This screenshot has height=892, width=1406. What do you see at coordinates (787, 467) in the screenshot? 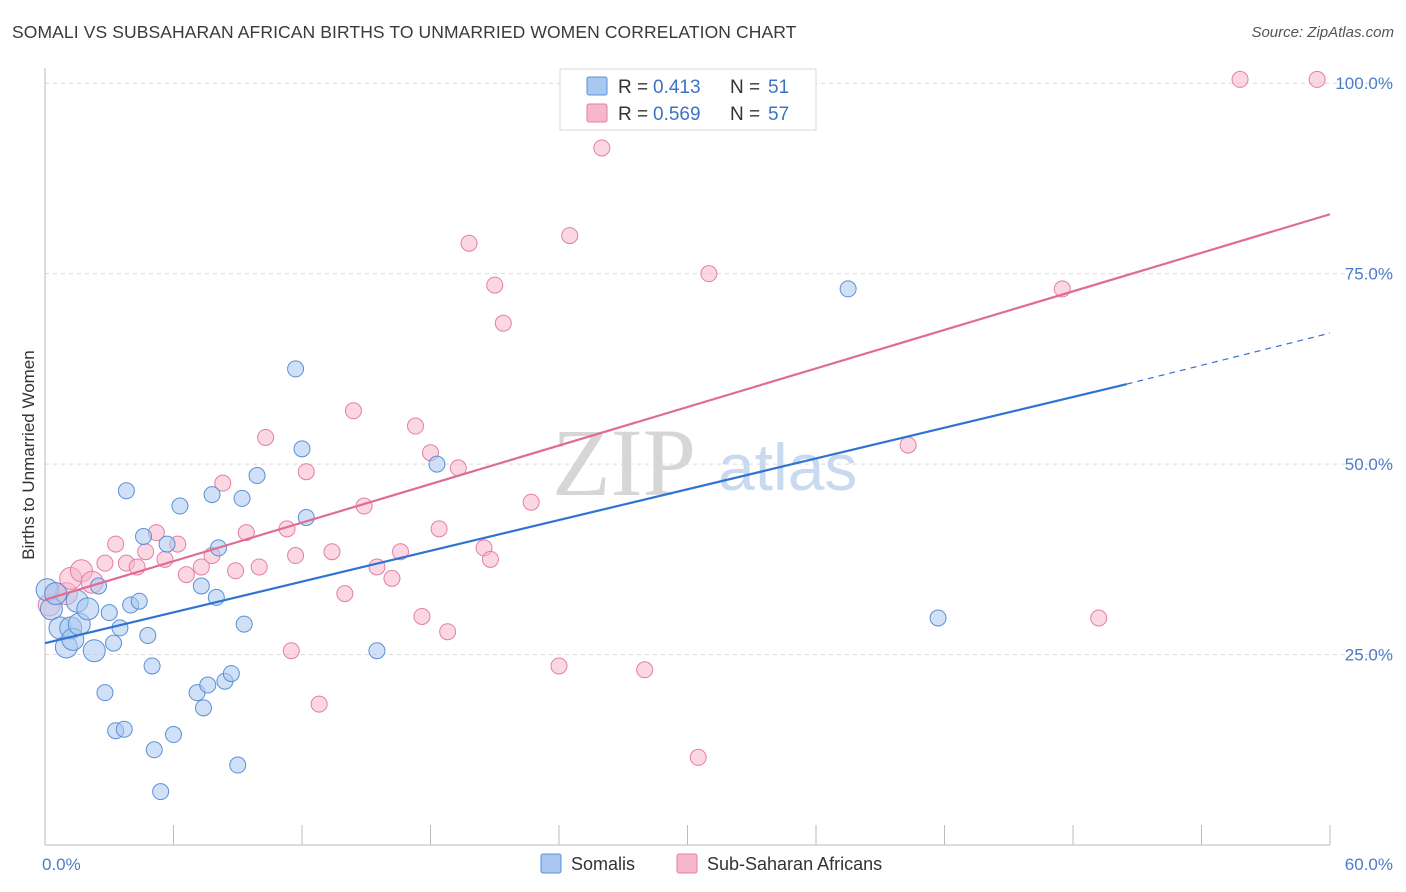
I see `watermark-atlas: atlas` at bounding box center [787, 467].